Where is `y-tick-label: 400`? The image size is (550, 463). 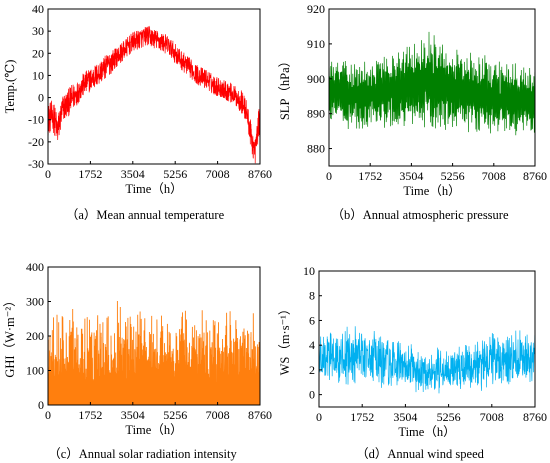 y-tick-label: 400 is located at coordinates (35, 267).